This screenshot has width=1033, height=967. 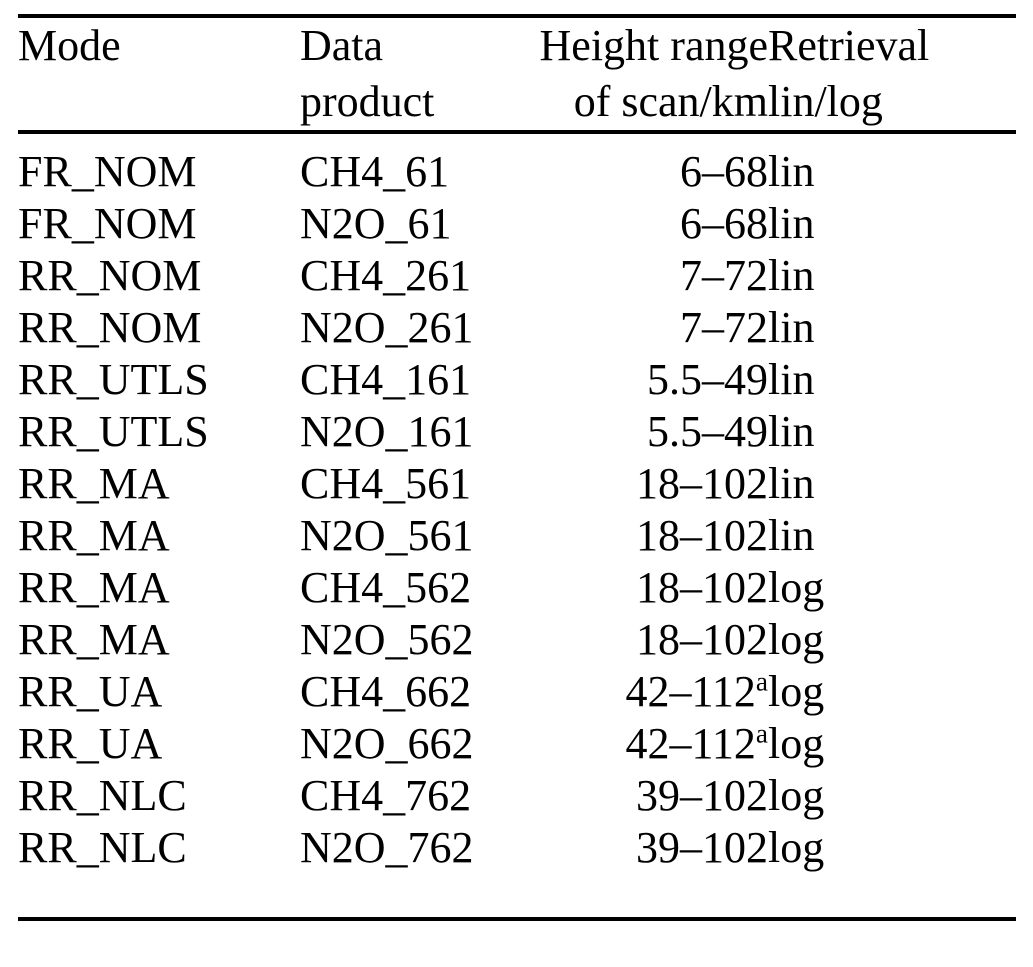 What do you see at coordinates (849, 45) in the screenshot?
I see `retrieval-header-line1: Retrieval` at bounding box center [849, 45].